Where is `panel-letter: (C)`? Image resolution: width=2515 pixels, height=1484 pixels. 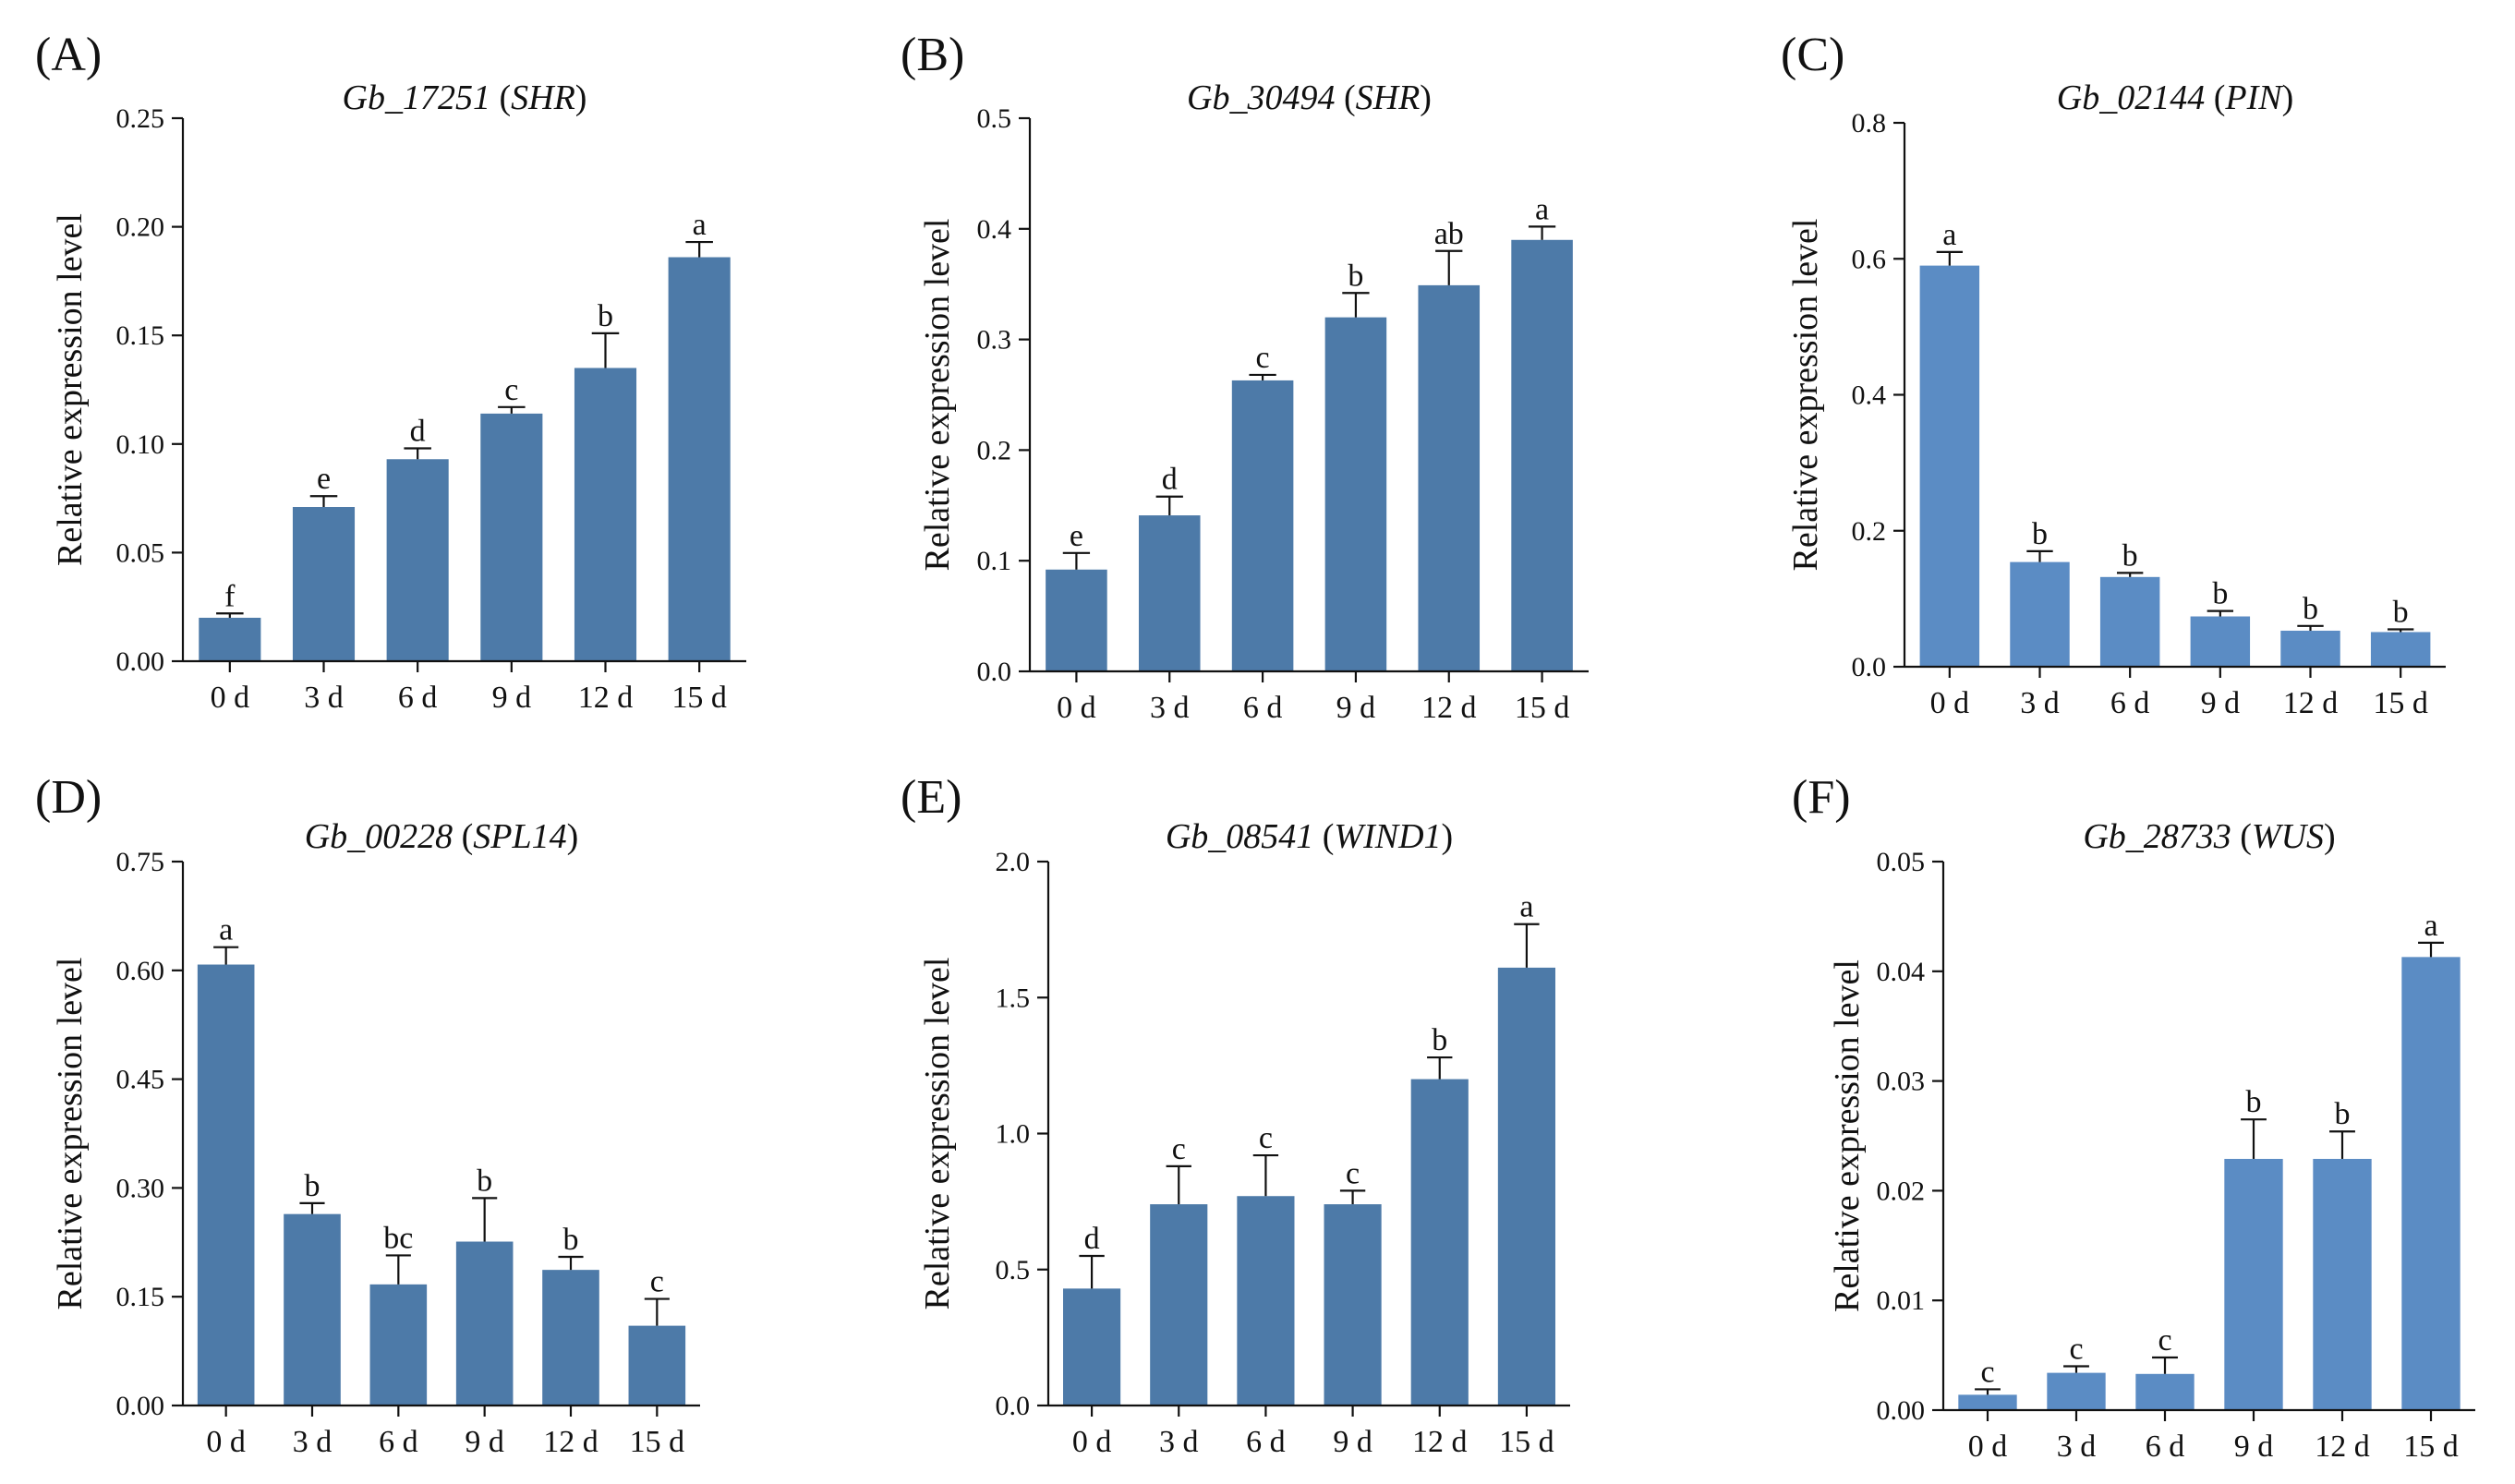 panel-letter: (C) is located at coordinates (1812, 55).